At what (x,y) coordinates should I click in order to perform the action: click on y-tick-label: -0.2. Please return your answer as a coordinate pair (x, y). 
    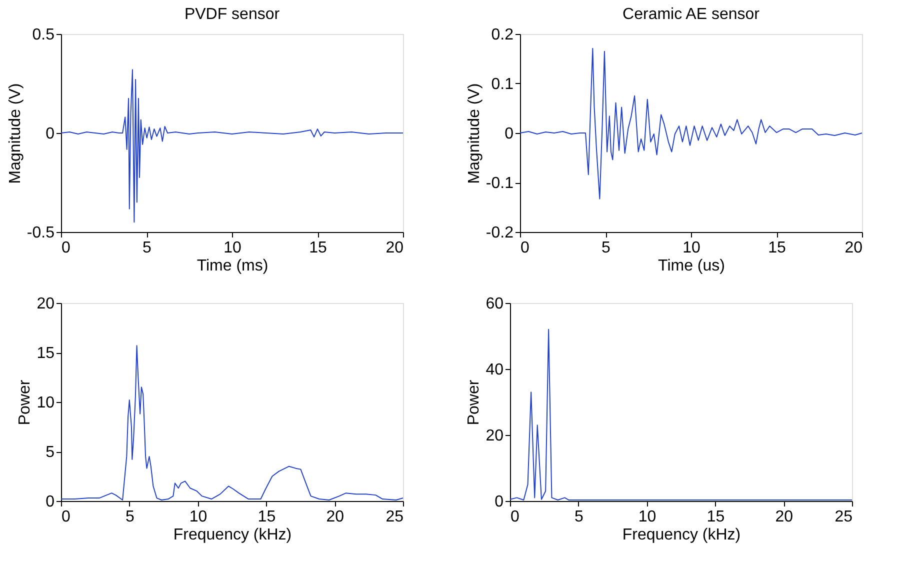
    Looking at the image, I should click on (500, 233).